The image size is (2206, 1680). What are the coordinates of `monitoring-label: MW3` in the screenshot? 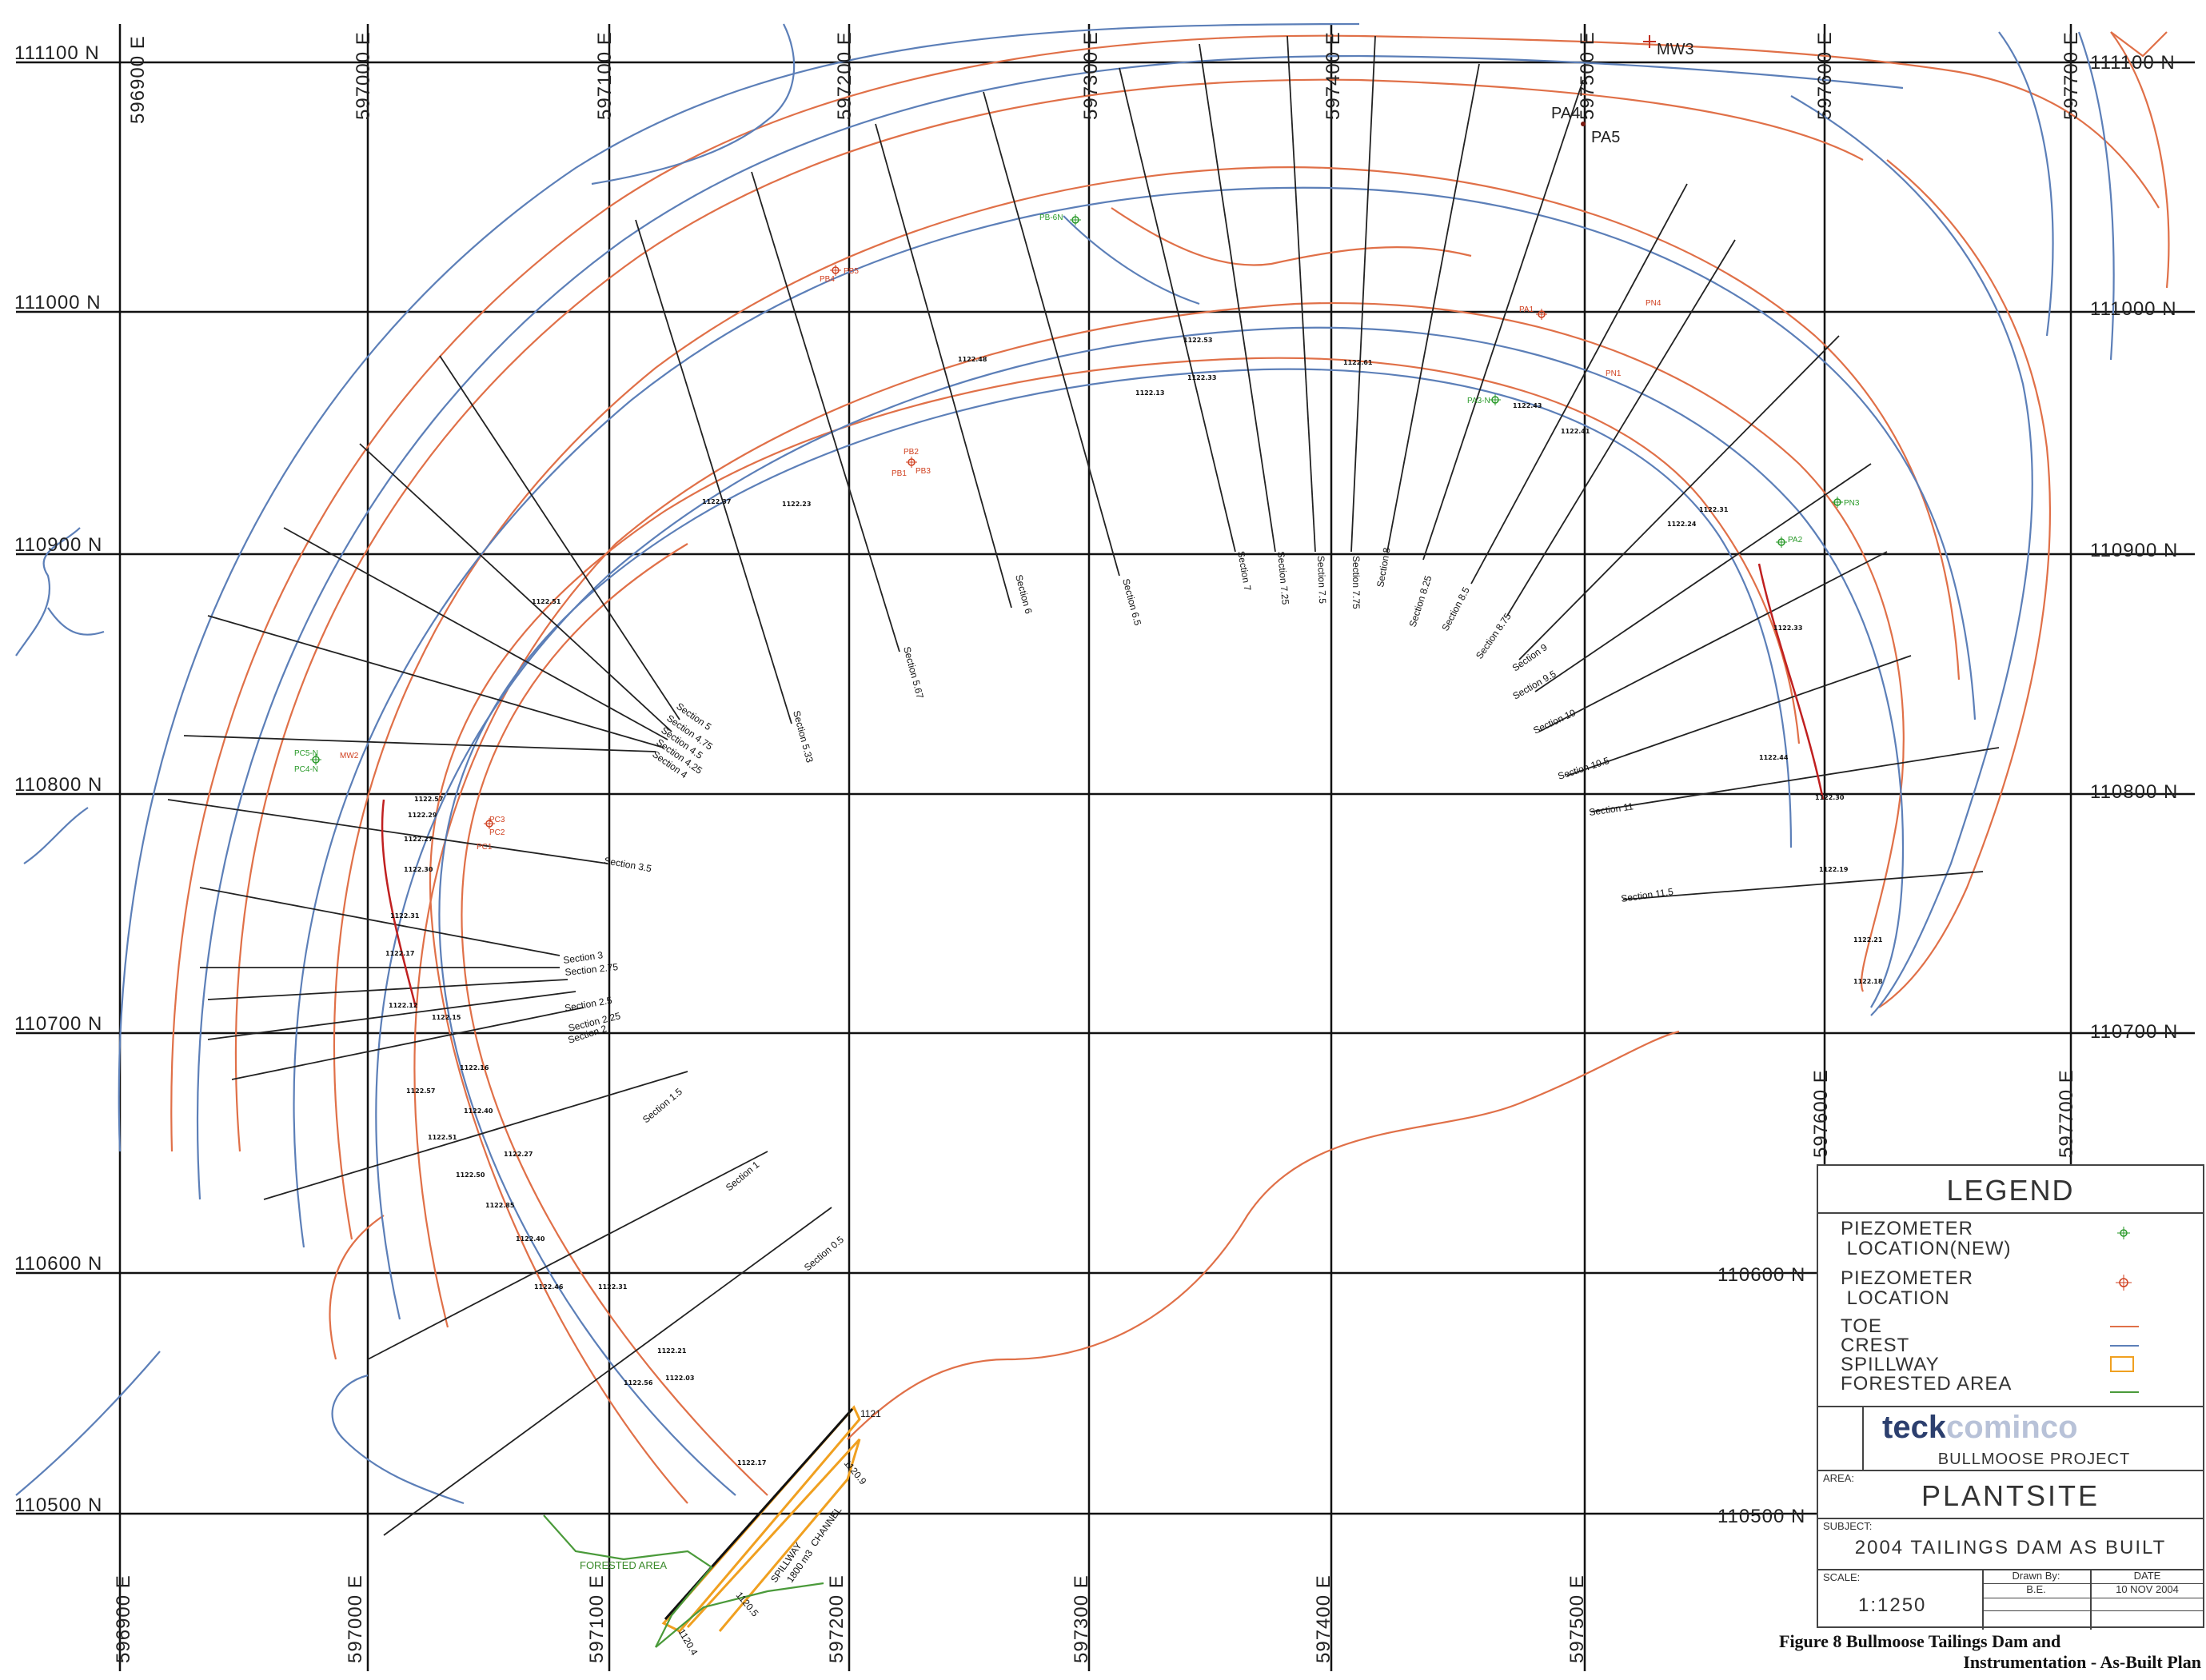 It's located at (1676, 49).